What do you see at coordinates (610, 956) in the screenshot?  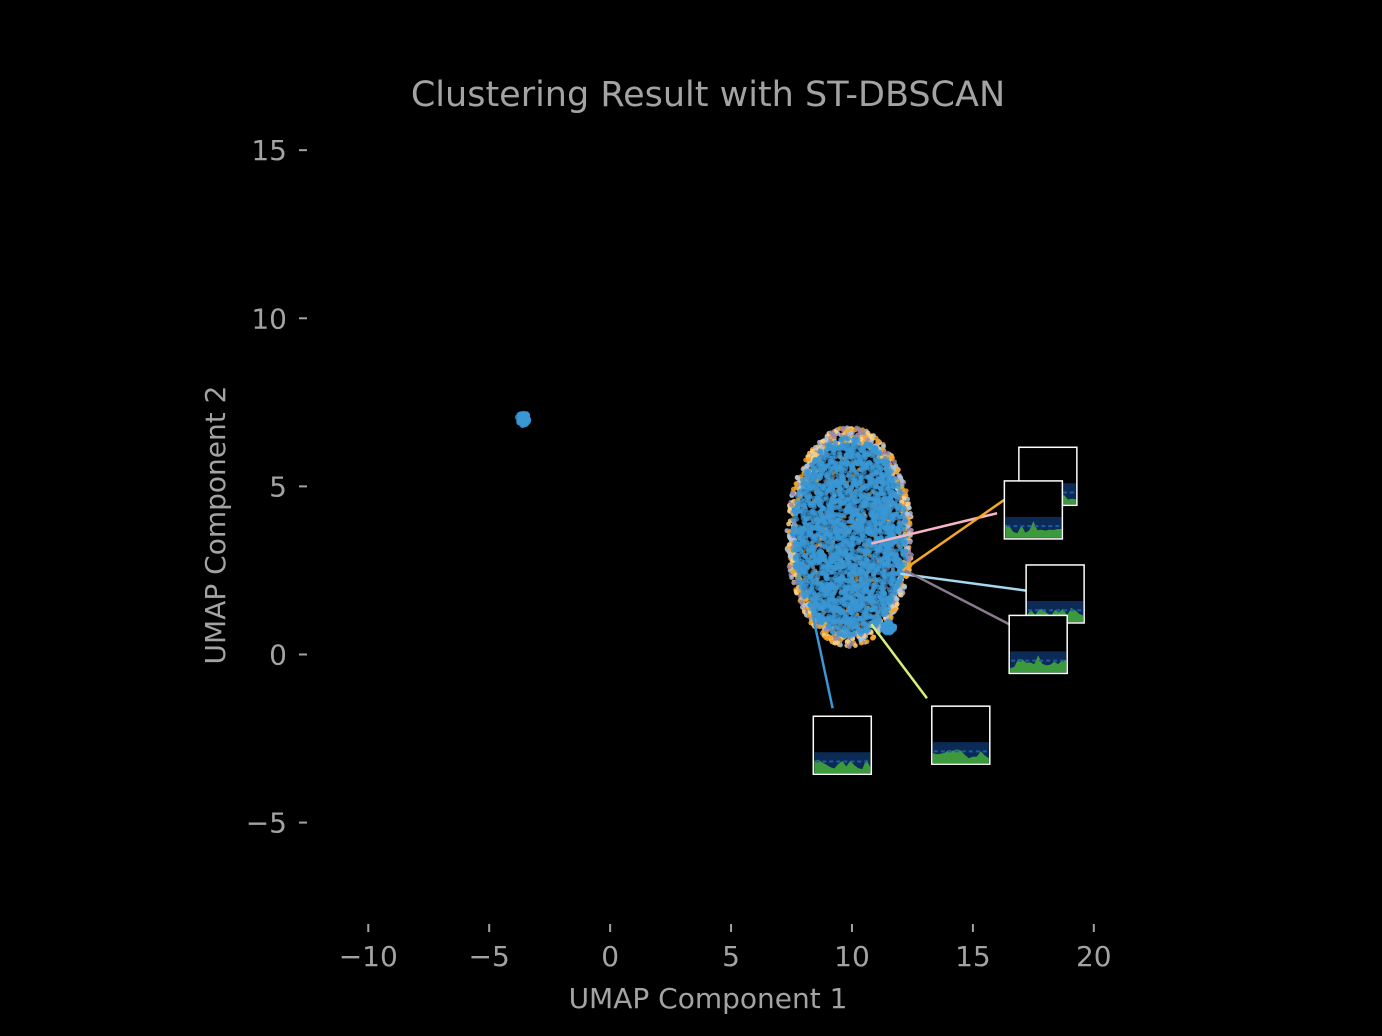 I see `x-tick-label: 0` at bounding box center [610, 956].